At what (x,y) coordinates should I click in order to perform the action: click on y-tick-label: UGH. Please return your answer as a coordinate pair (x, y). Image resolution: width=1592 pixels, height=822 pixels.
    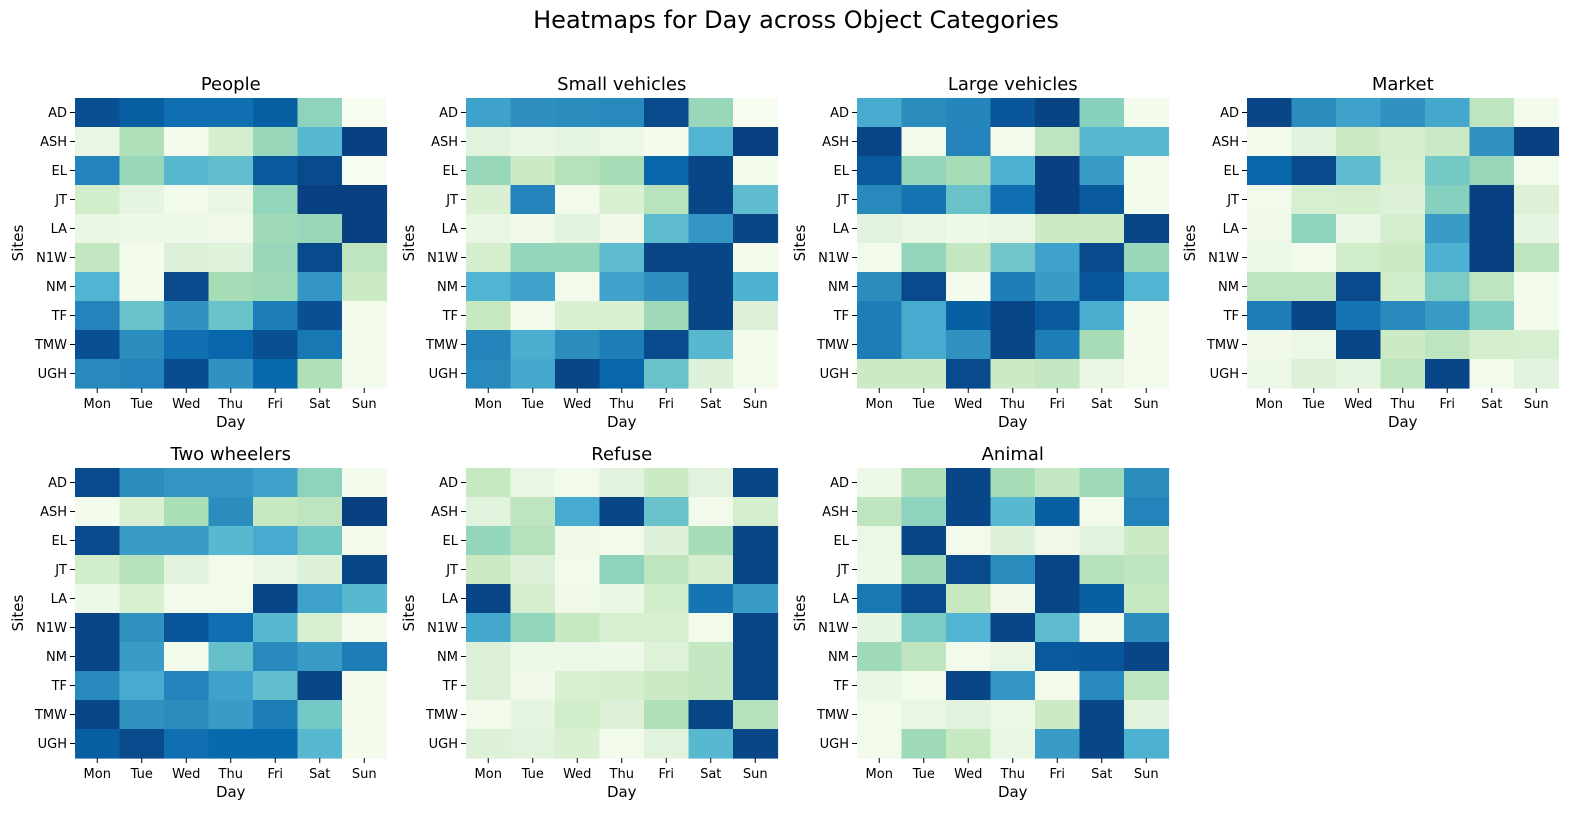
    Looking at the image, I should click on (443, 374).